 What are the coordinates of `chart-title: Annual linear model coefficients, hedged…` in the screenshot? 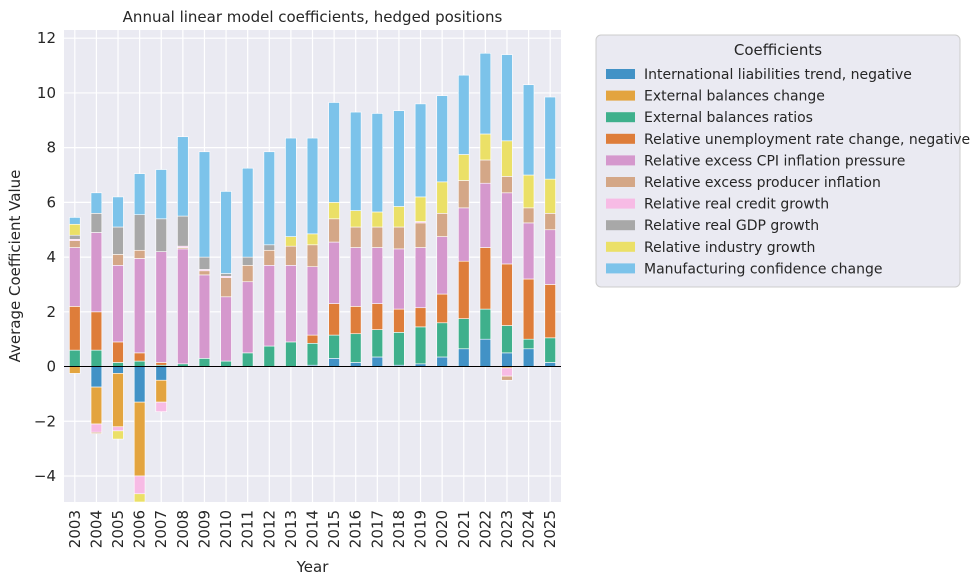 It's located at (313, 17).